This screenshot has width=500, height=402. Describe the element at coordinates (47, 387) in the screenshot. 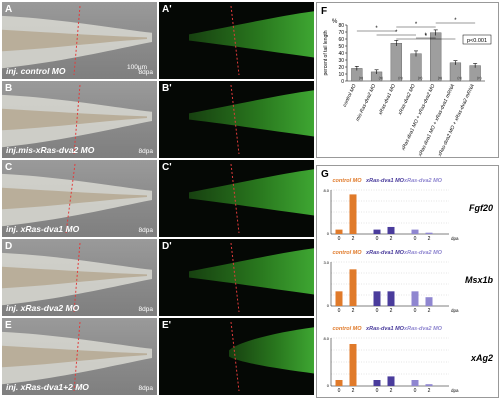

I see `panel-caption: inj. xRas-dva1+2 MO` at that location.